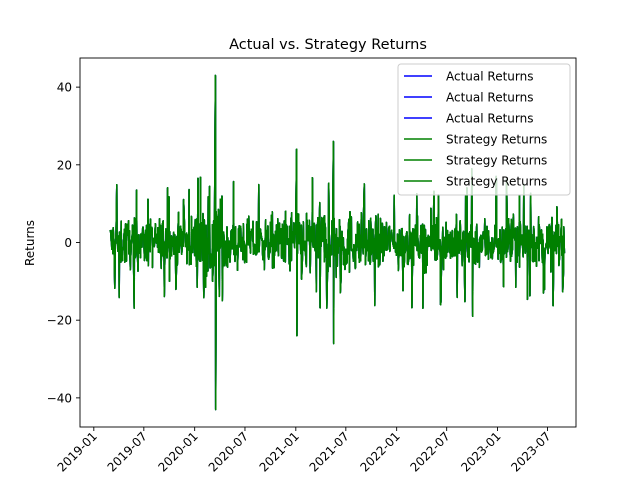 The image size is (640, 480). What do you see at coordinates (68, 243) in the screenshot?
I see `y-tick-label: 0` at bounding box center [68, 243].